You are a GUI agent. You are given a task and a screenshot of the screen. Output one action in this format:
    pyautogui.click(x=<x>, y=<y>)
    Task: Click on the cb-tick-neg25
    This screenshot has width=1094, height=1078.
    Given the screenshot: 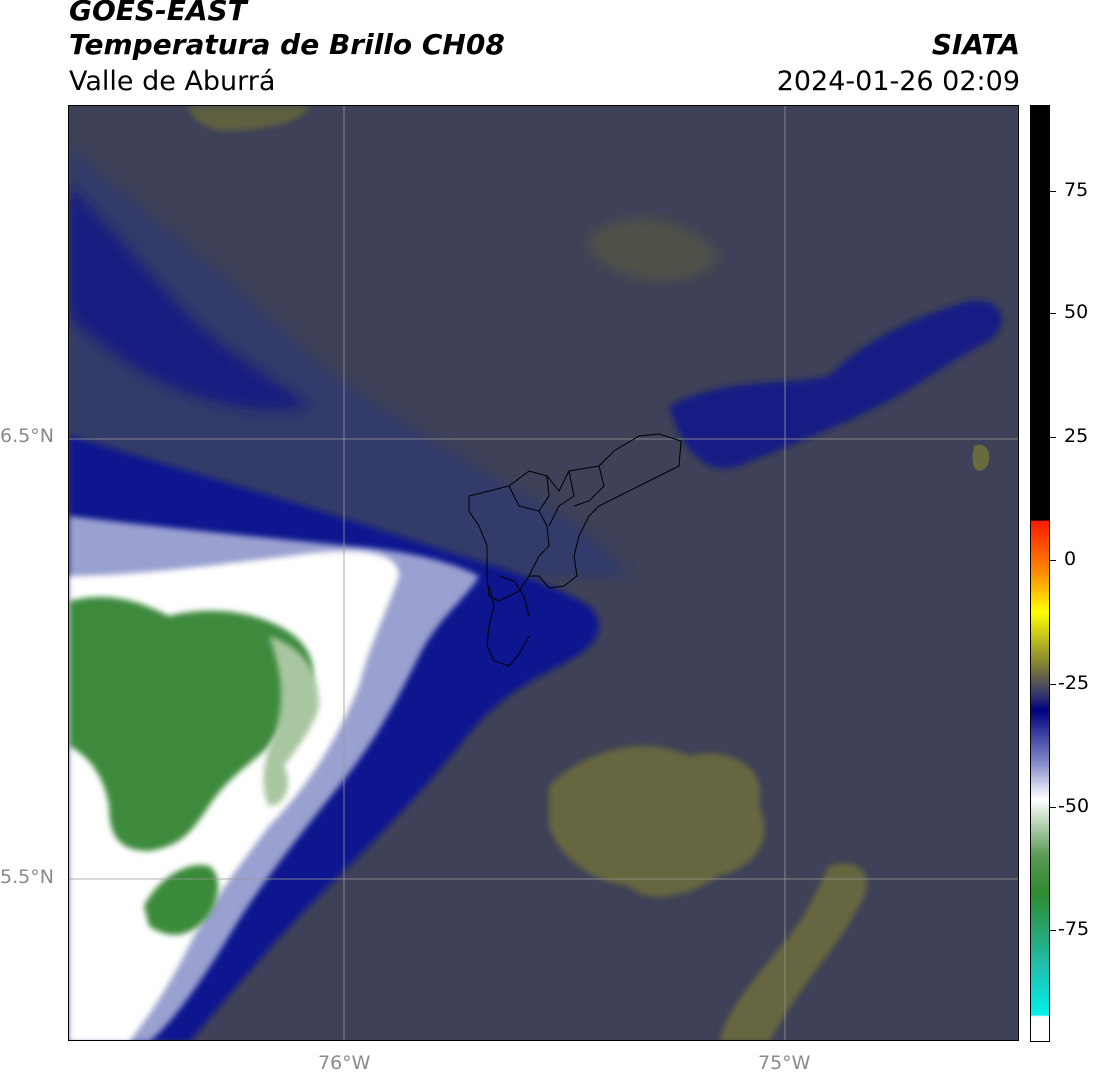 What is the action you would take?
    pyautogui.click(x=1053, y=684)
    